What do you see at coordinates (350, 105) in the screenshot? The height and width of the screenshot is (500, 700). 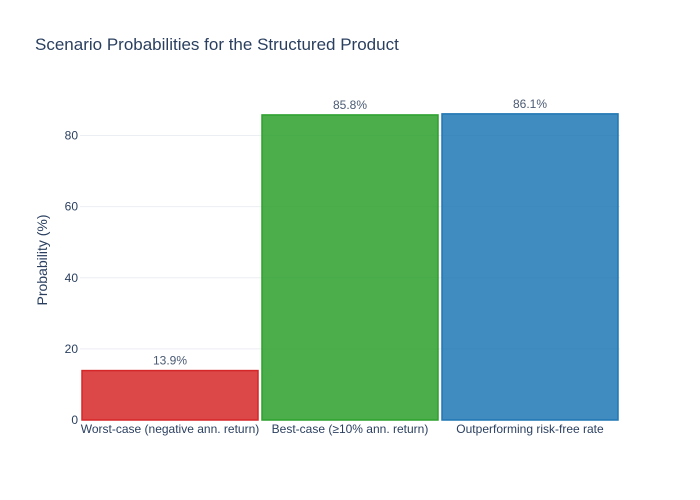 I see `data-label: 85.8%` at bounding box center [350, 105].